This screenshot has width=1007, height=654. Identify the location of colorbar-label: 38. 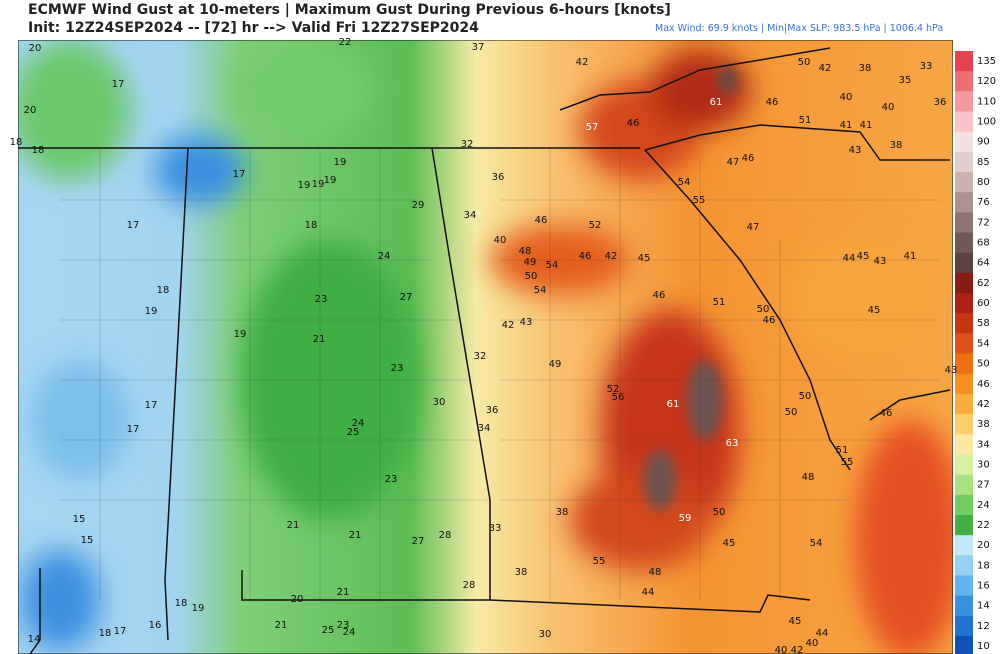
(983, 424).